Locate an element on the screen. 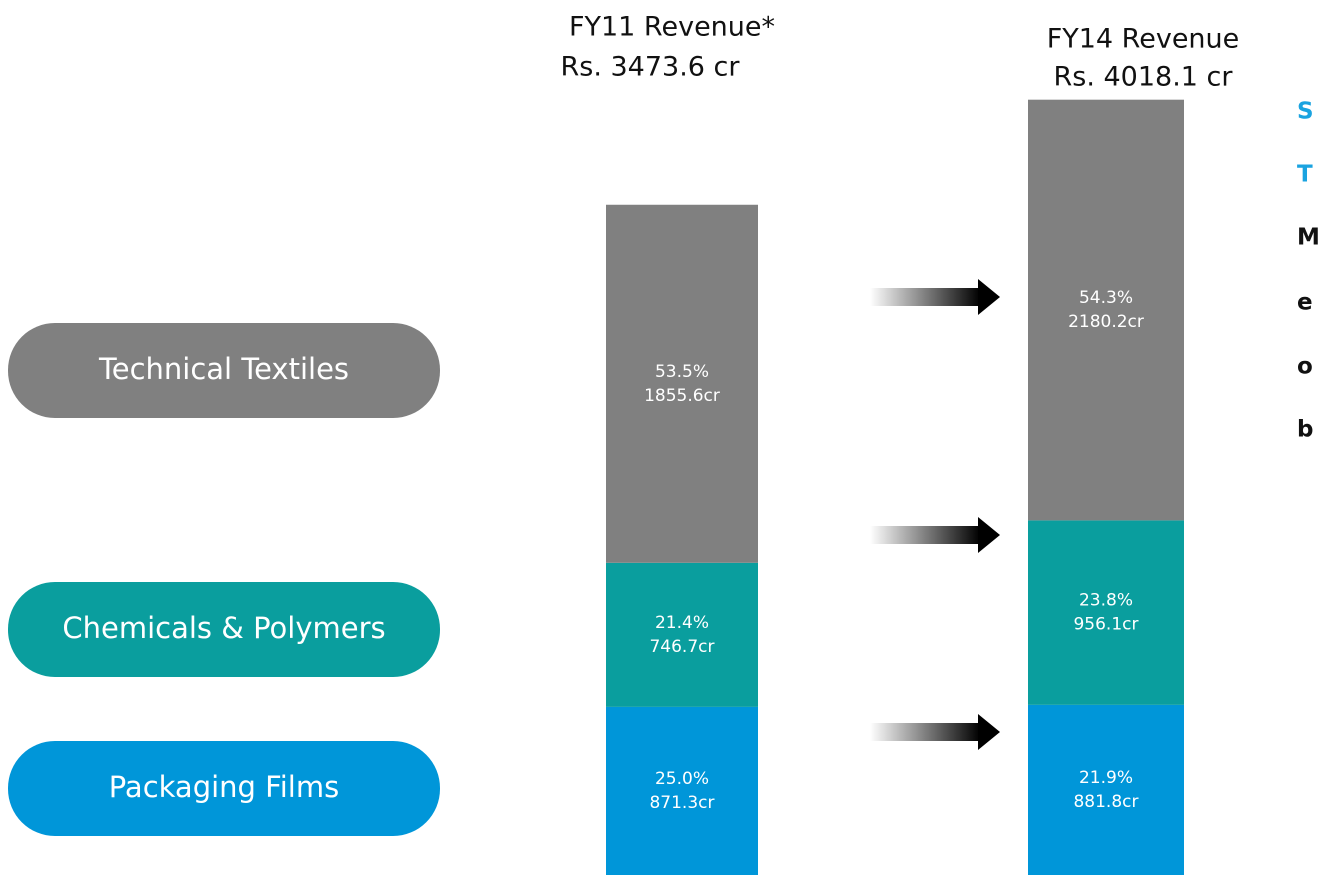 This screenshot has width=1319, height=878. share-label: 21.9% is located at coordinates (1106, 778).